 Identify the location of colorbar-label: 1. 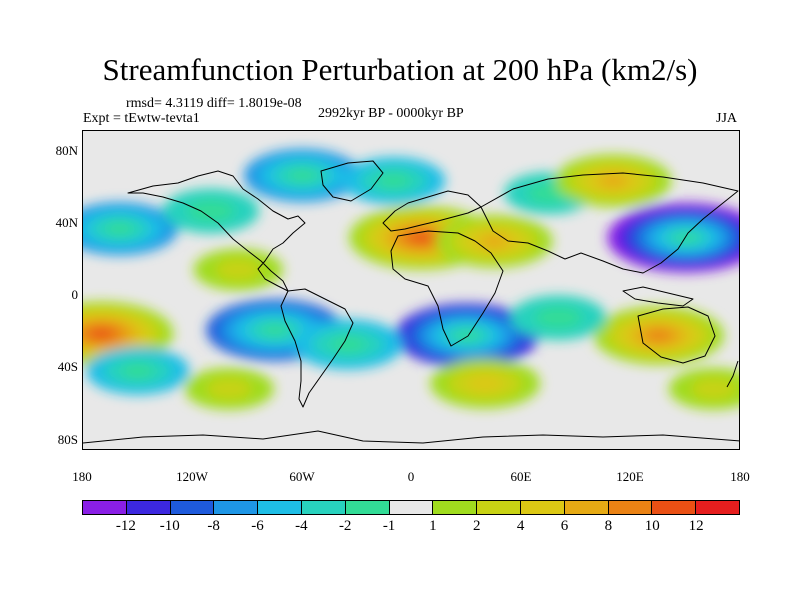
(433, 526).